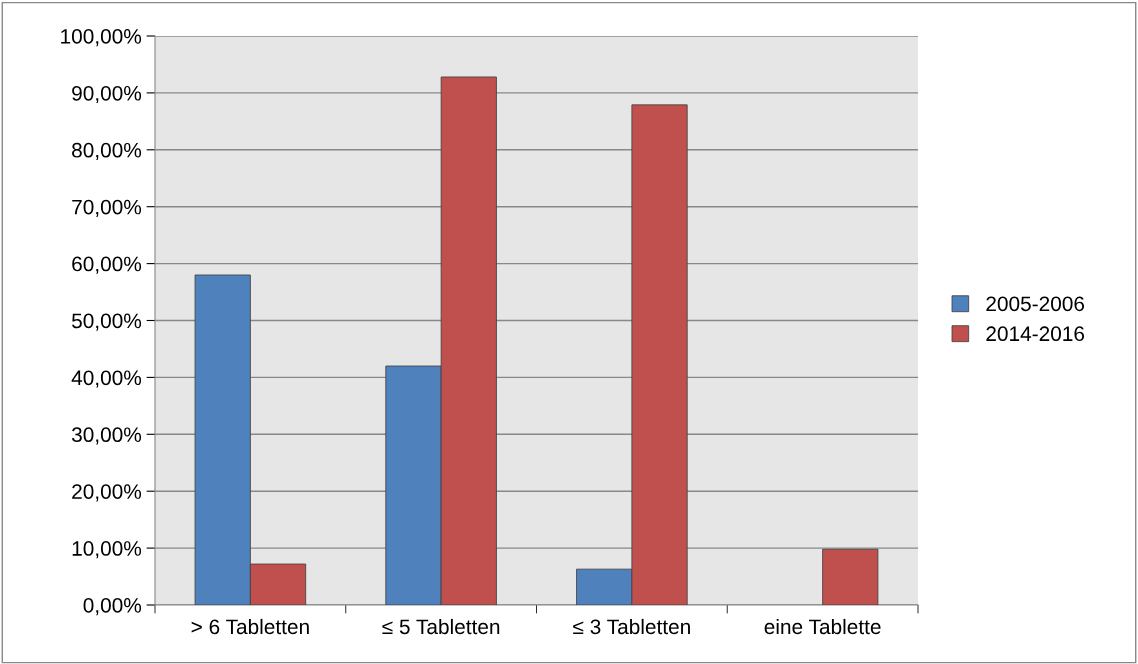  Describe the element at coordinates (822, 626) in the screenshot. I see `x-tick-label: eine Tablette` at that location.